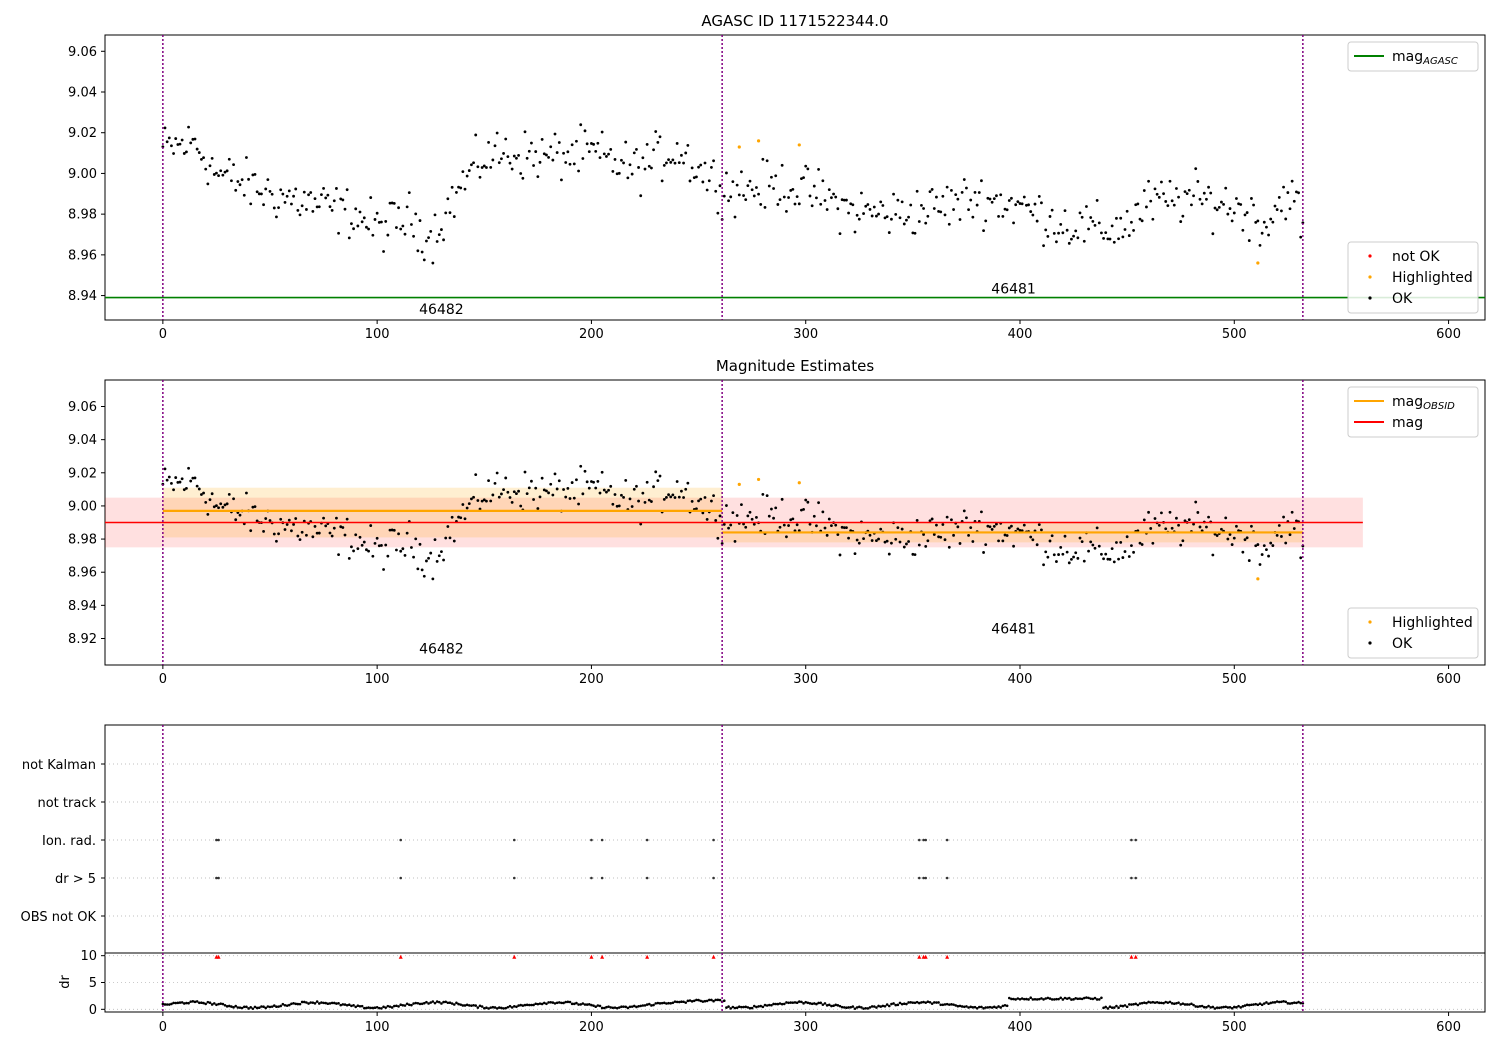  Describe the element at coordinates (1258, 263) in the screenshot. I see `highlighted-point` at that location.